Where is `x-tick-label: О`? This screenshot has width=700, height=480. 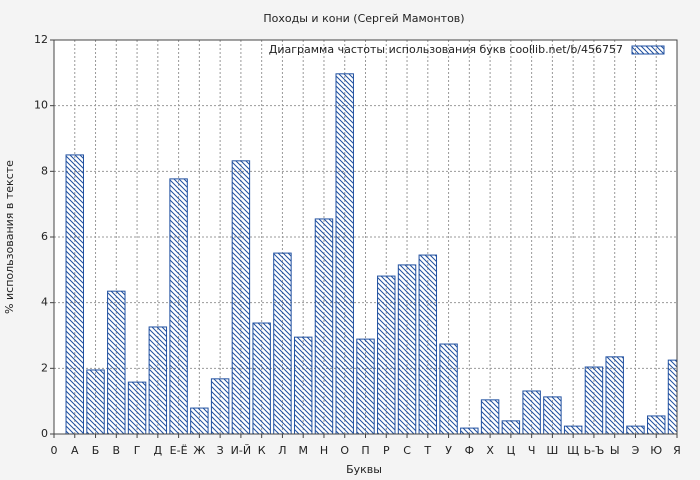 x-tick-label: О is located at coordinates (344, 450).